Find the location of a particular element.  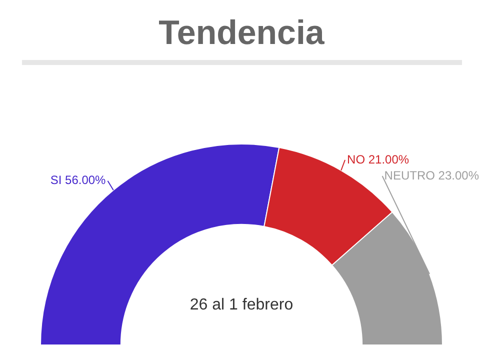

slice-label: NEUTRO 23.00% is located at coordinates (432, 175).